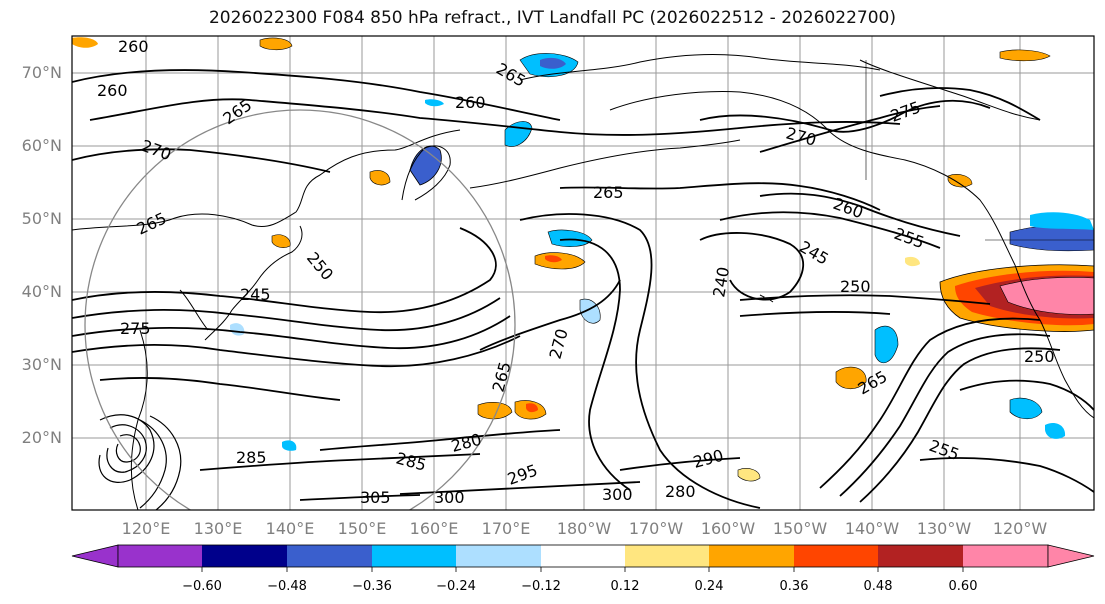  I want to click on shade-cyan-sw, so click(1055, 431).